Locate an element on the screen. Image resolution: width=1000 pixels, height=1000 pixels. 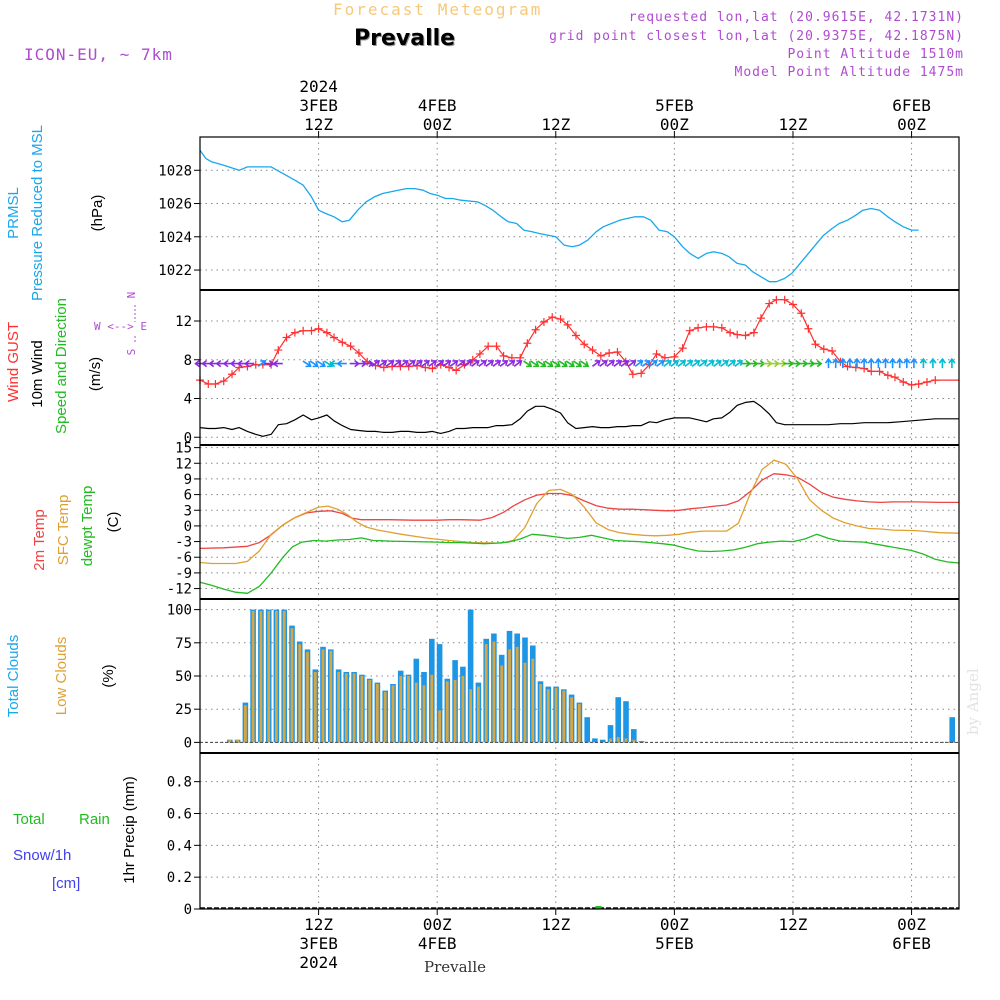
pressure-line is located at coordinates (559, 216).